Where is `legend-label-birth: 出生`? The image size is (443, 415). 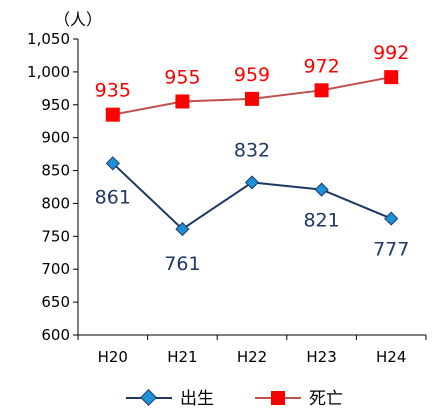
legend-label-birth: 出生 is located at coordinates (197, 399).